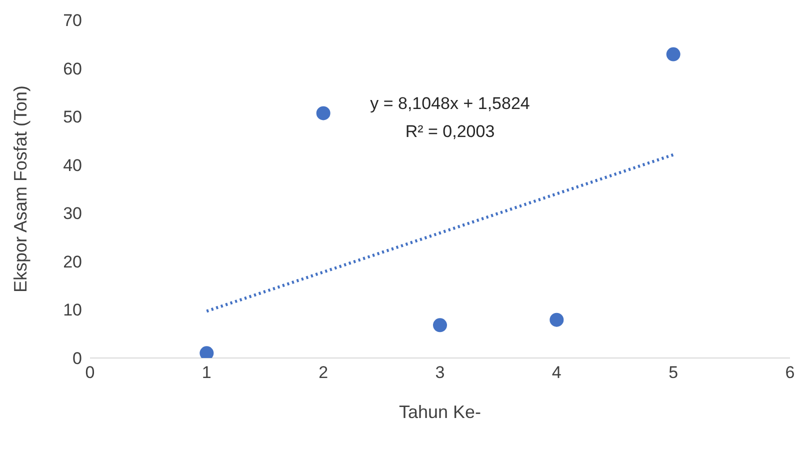 Image resolution: width=795 pixels, height=458 pixels. What do you see at coordinates (207, 372) in the screenshot?
I see `x-tick-label: 1` at bounding box center [207, 372].